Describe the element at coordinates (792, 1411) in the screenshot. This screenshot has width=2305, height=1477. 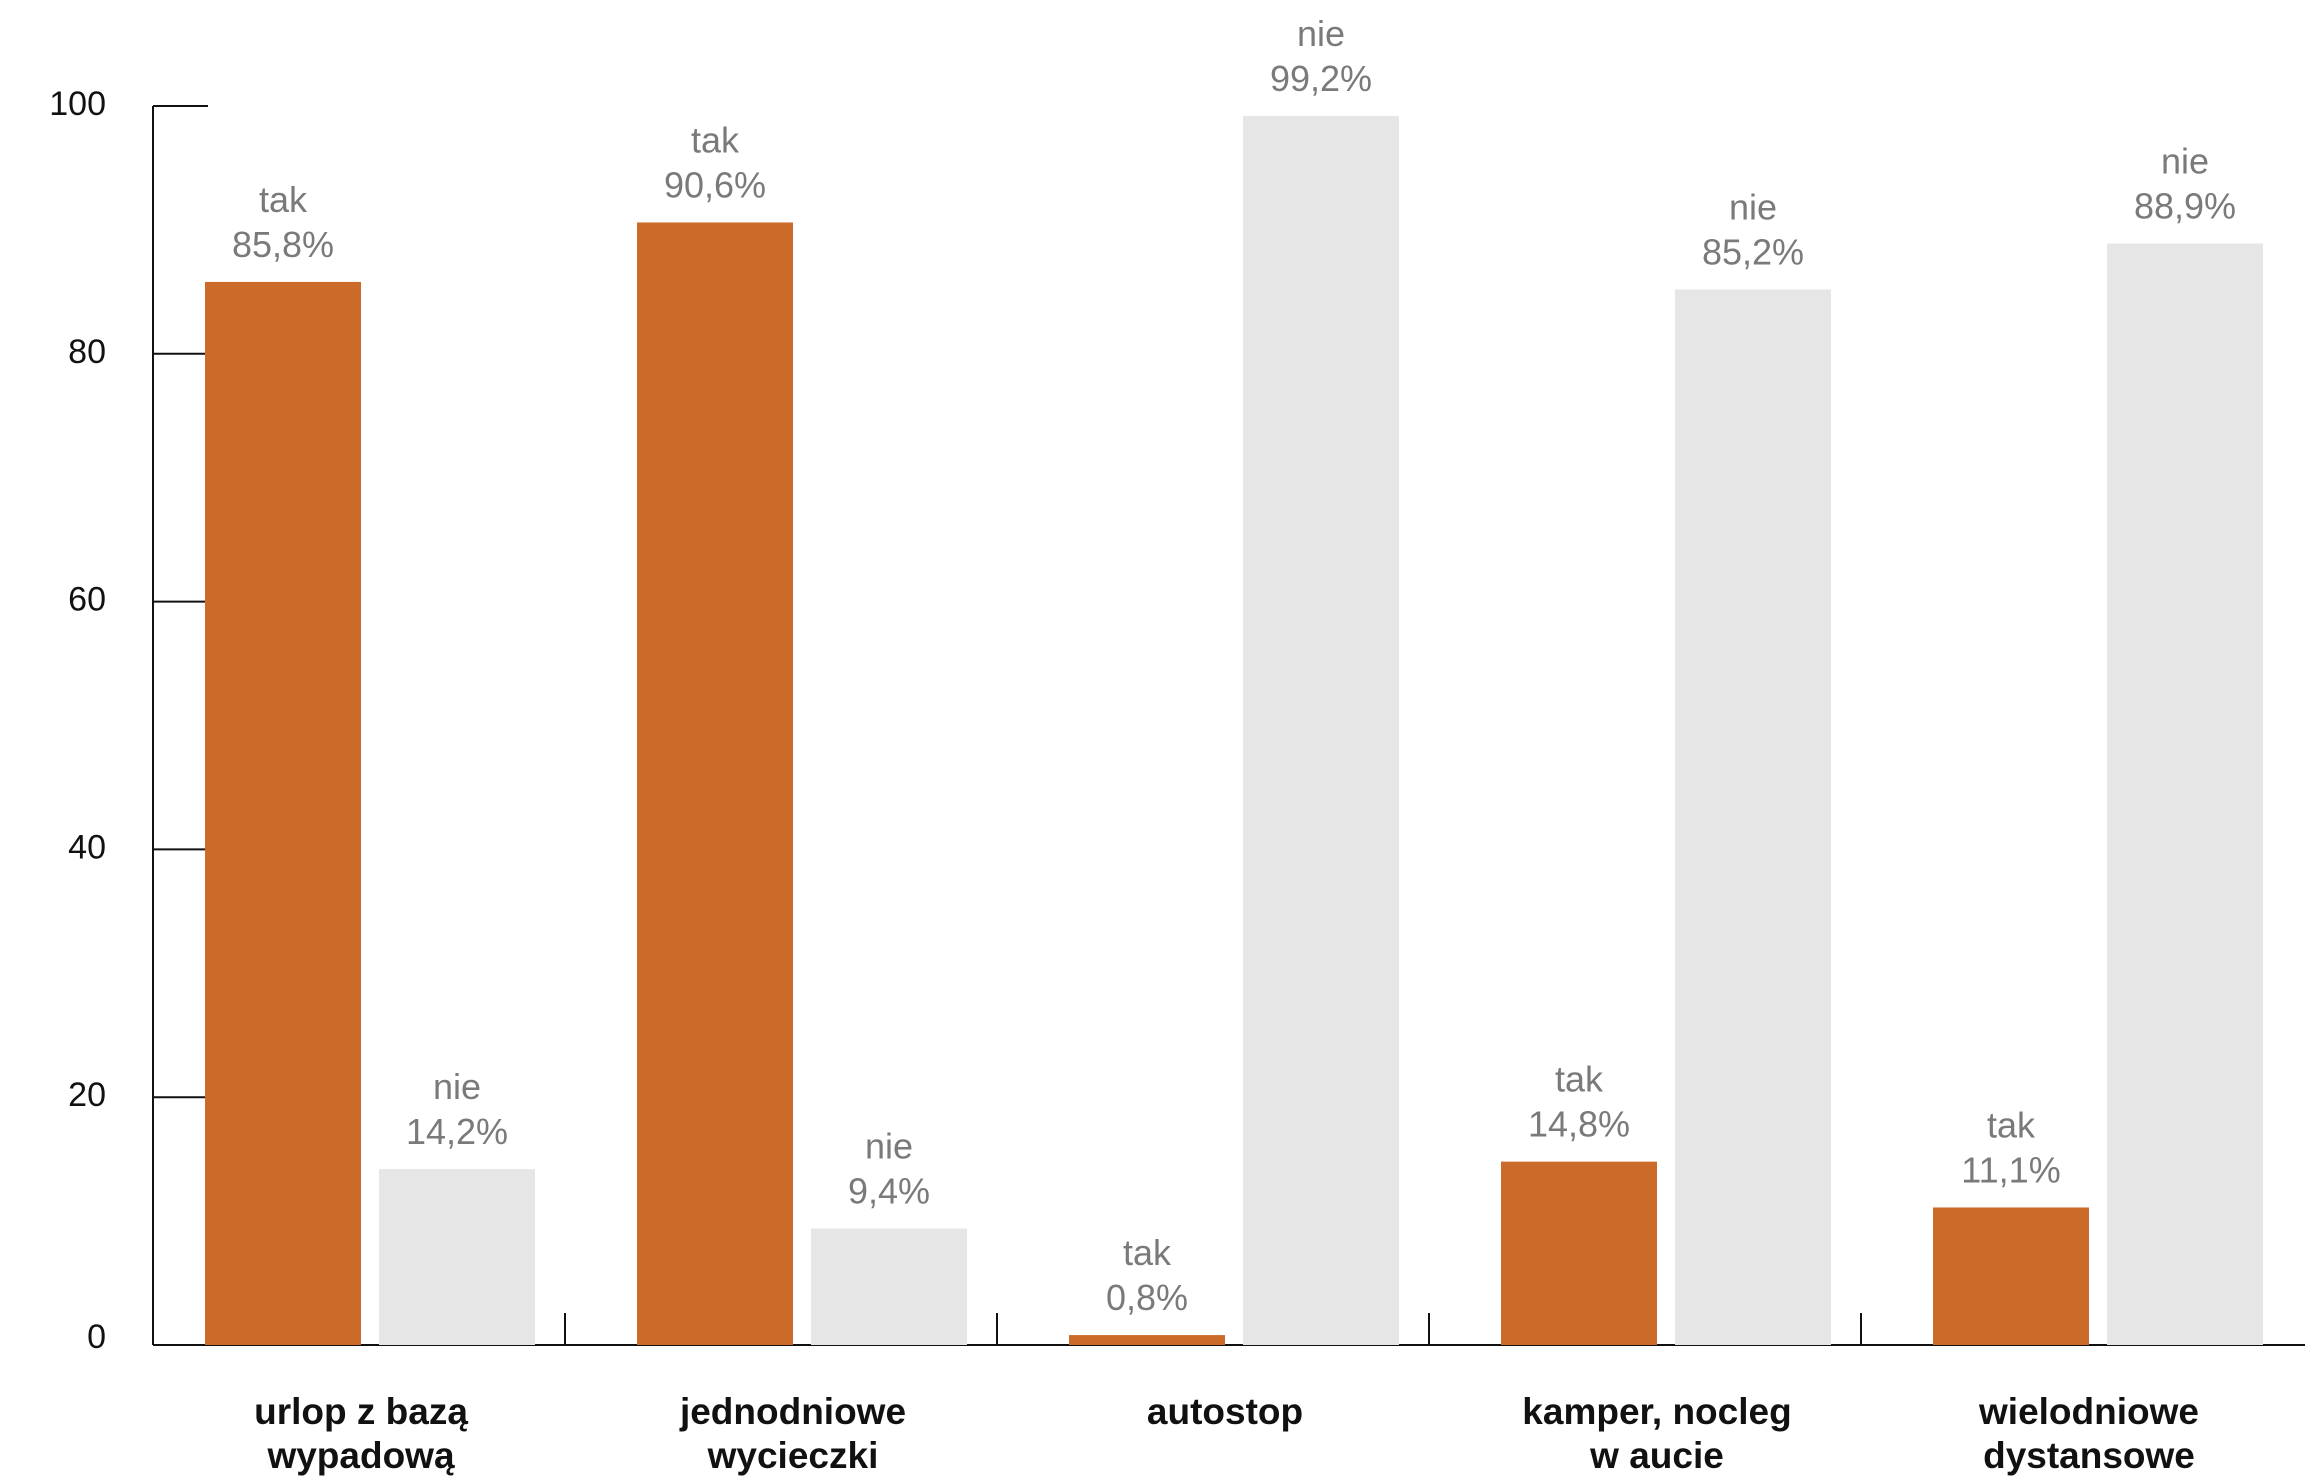
I see `category-label: jednodniowe` at that location.